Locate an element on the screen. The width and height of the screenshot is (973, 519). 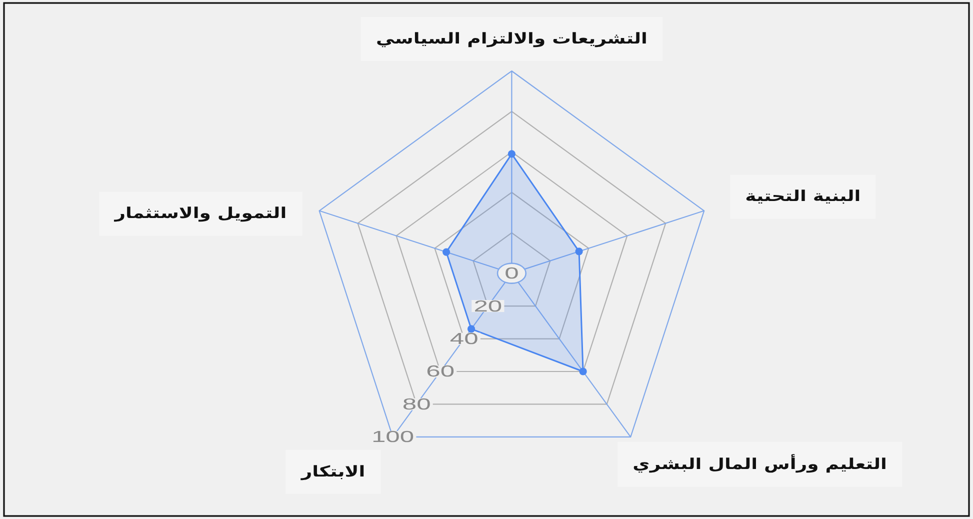
spoke-label: التشريعات والالتزام السياسي is located at coordinates (512, 39).